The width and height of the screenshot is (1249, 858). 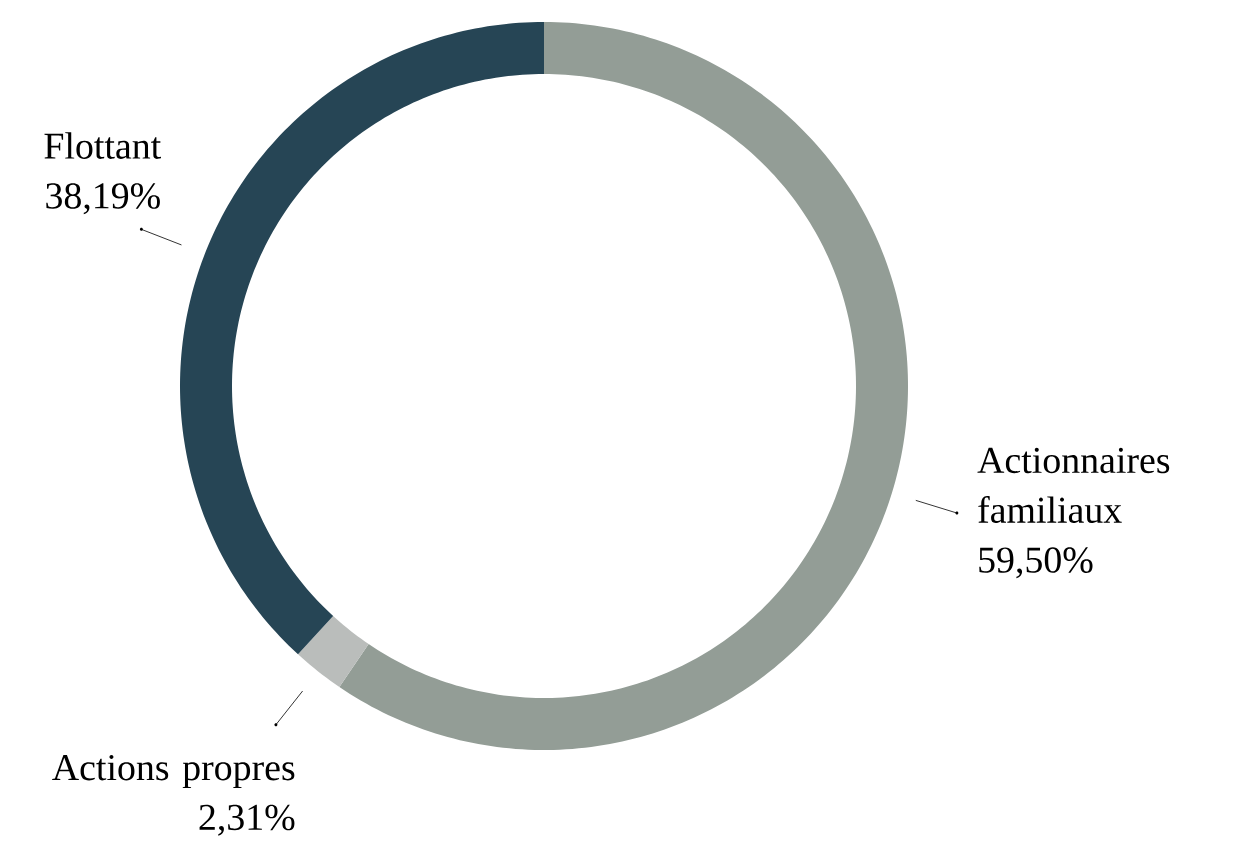 I want to click on data-label: 2,31%, so click(x=247, y=820).